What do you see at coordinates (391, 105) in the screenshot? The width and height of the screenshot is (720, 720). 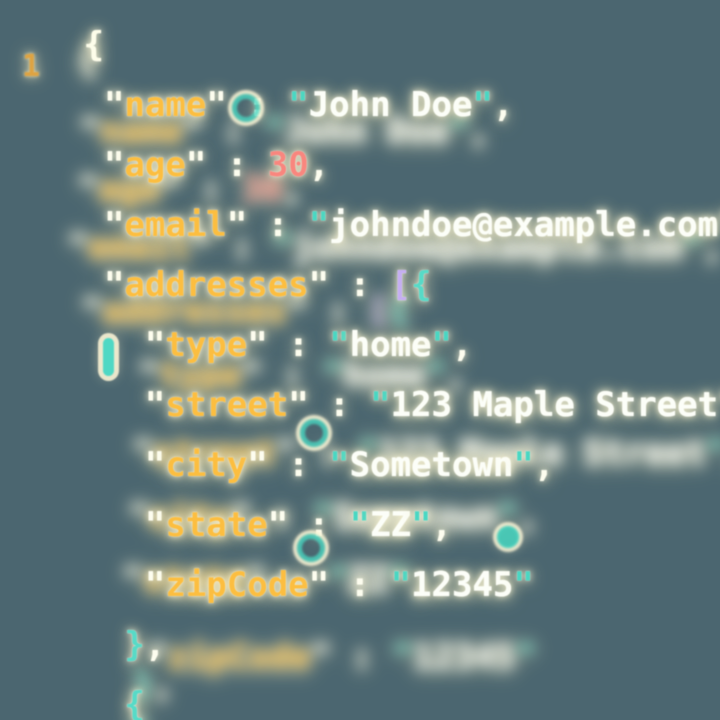 I see `code-line: "name" : "John Doe",` at bounding box center [391, 105].